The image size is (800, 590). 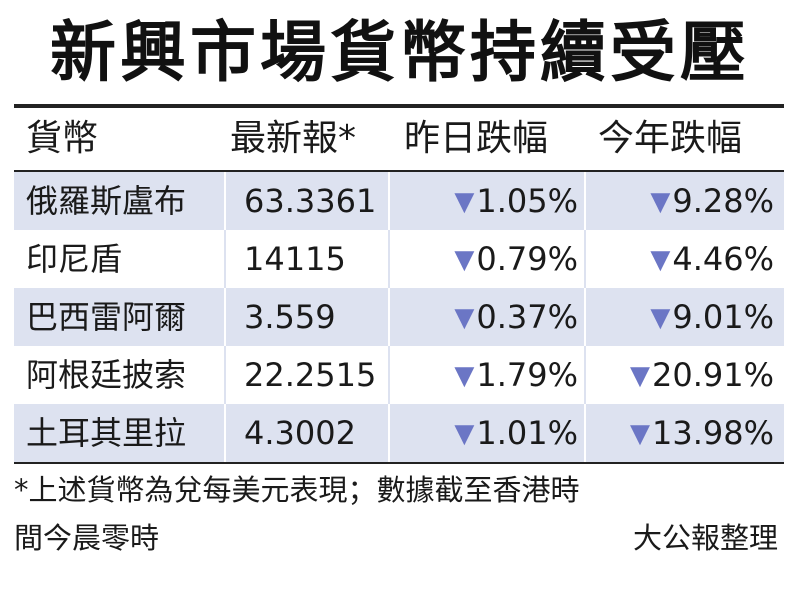 What do you see at coordinates (527, 375) in the screenshot?
I see `prev-day-drop-value: 1.79%` at bounding box center [527, 375].